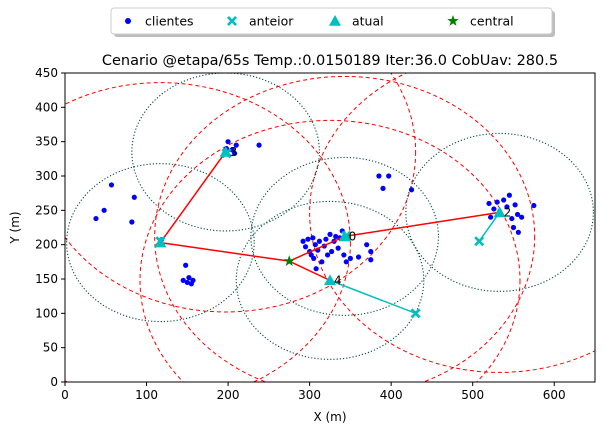 The image size is (607, 435). What do you see at coordinates (289, 260) in the screenshot?
I see `central-marker` at bounding box center [289, 260].